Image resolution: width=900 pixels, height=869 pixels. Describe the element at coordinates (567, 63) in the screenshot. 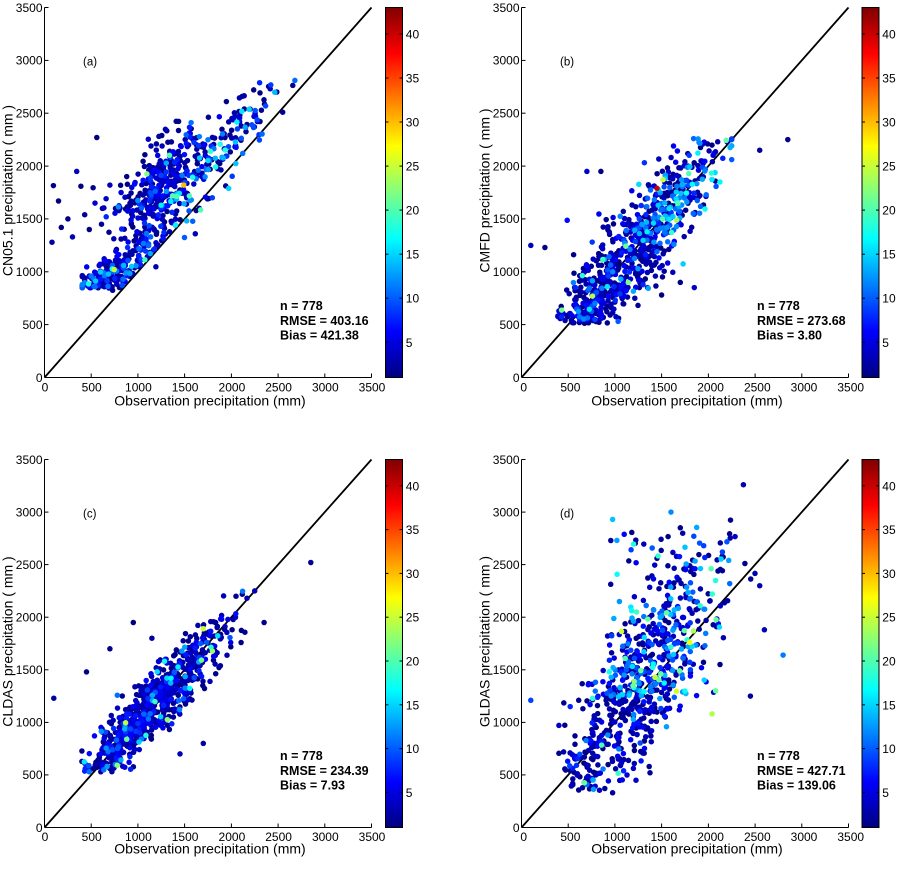

I see `svg-text: (b)` at that location.